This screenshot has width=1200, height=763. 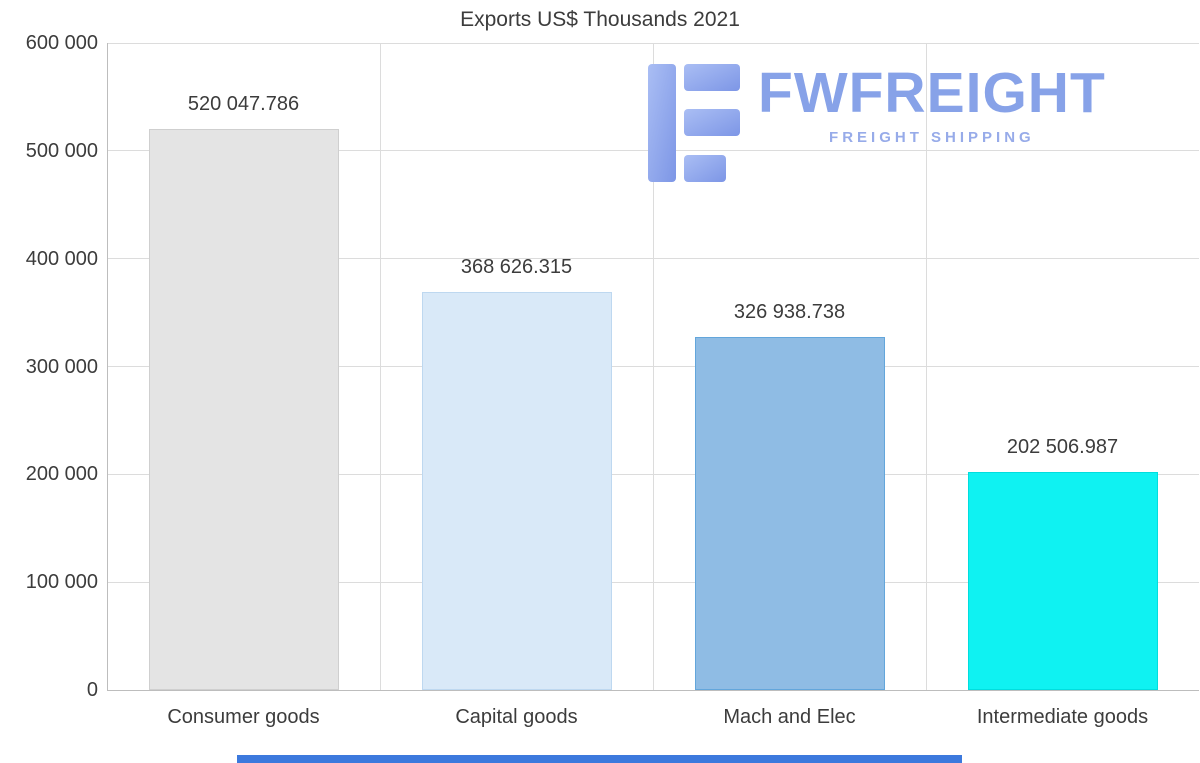 I want to click on x-tick-label: Mach and Elec, so click(x=789, y=717).